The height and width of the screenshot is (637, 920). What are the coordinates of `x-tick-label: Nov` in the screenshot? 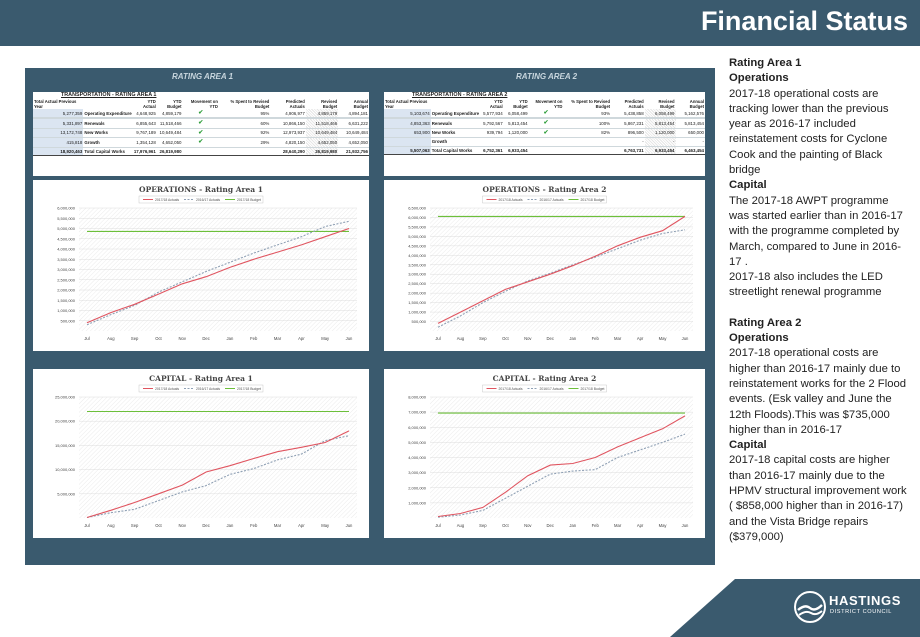 It's located at (528, 525).